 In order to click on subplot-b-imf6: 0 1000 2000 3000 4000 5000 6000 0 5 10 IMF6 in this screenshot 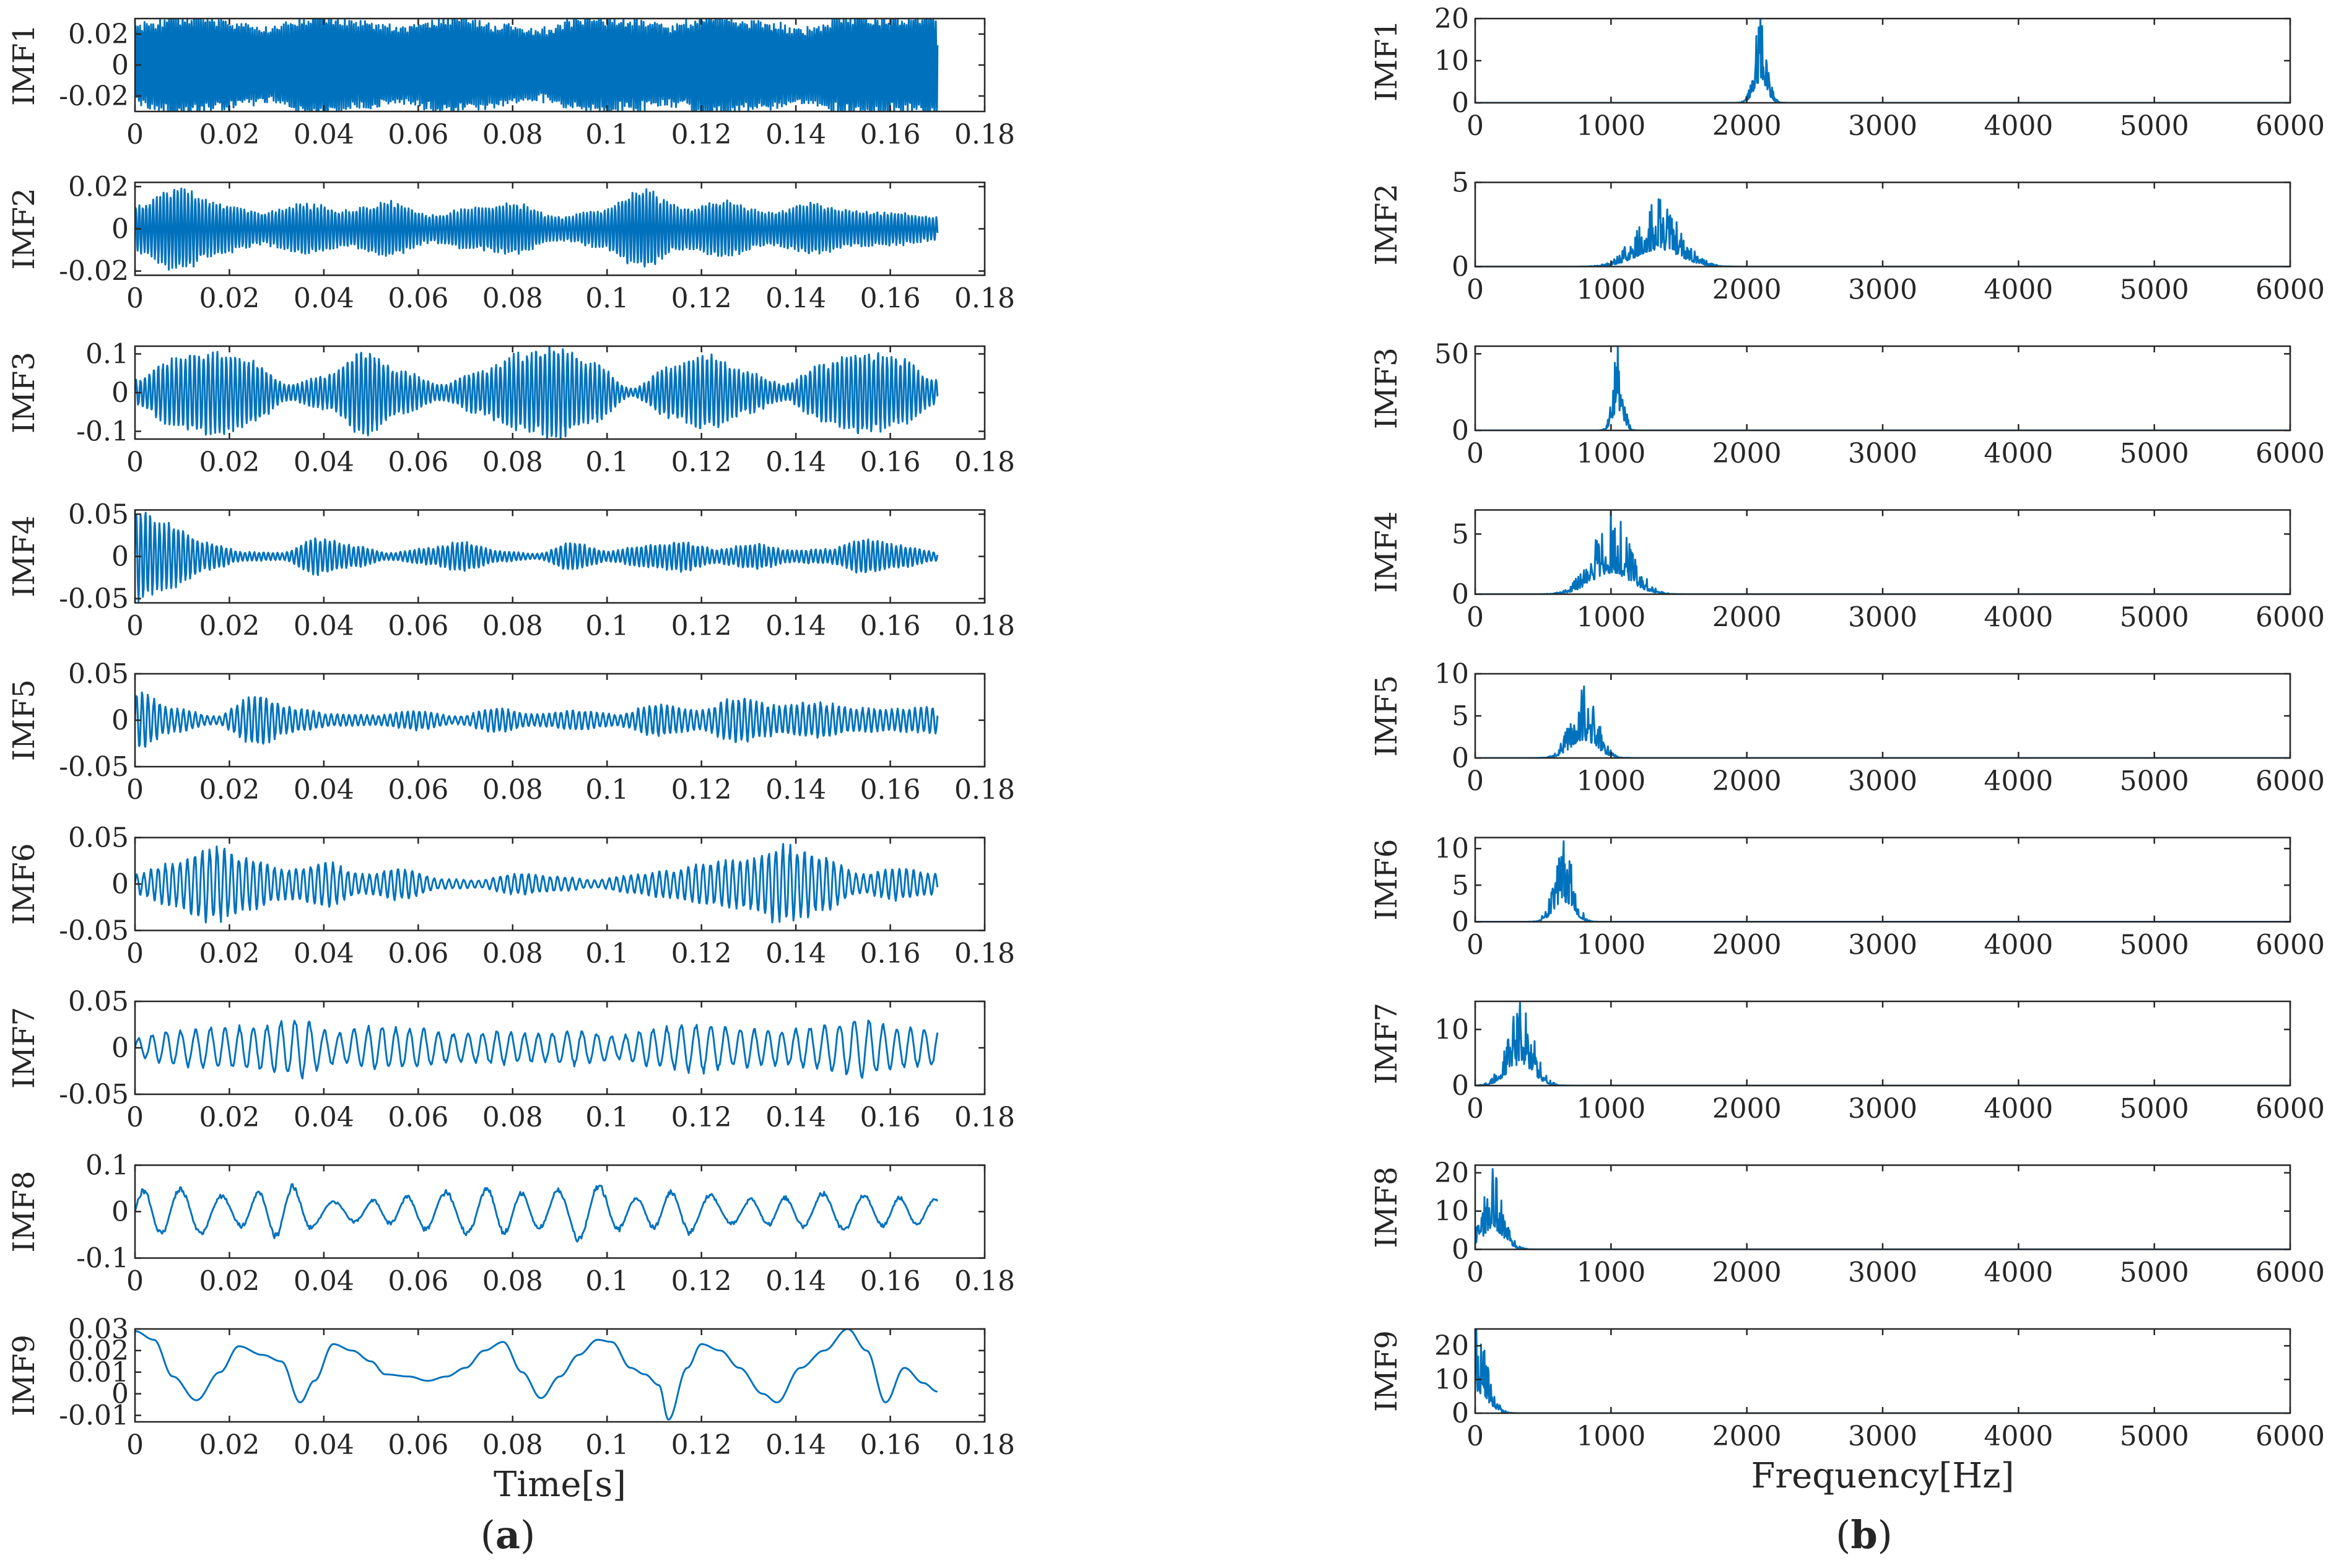, I will do `click(1847, 896)`.